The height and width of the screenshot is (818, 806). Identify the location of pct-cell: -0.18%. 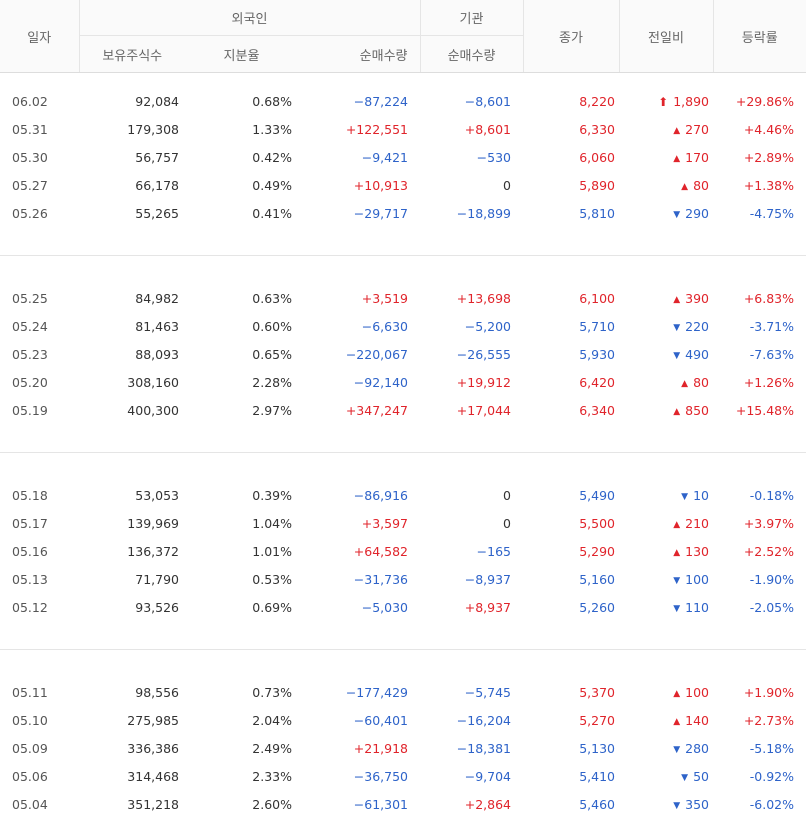
(759, 495).